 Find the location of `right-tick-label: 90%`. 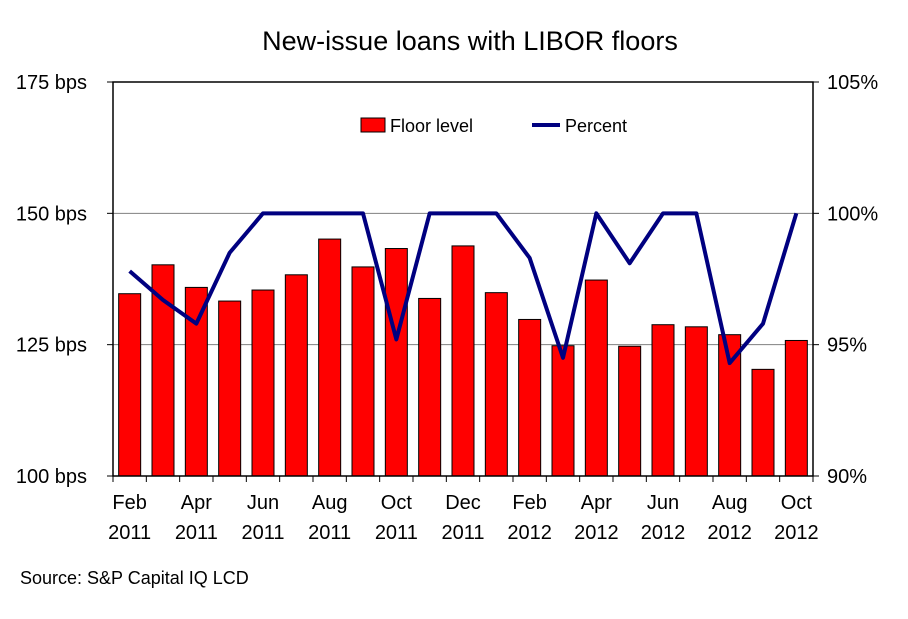

right-tick-label: 90% is located at coordinates (847, 477).